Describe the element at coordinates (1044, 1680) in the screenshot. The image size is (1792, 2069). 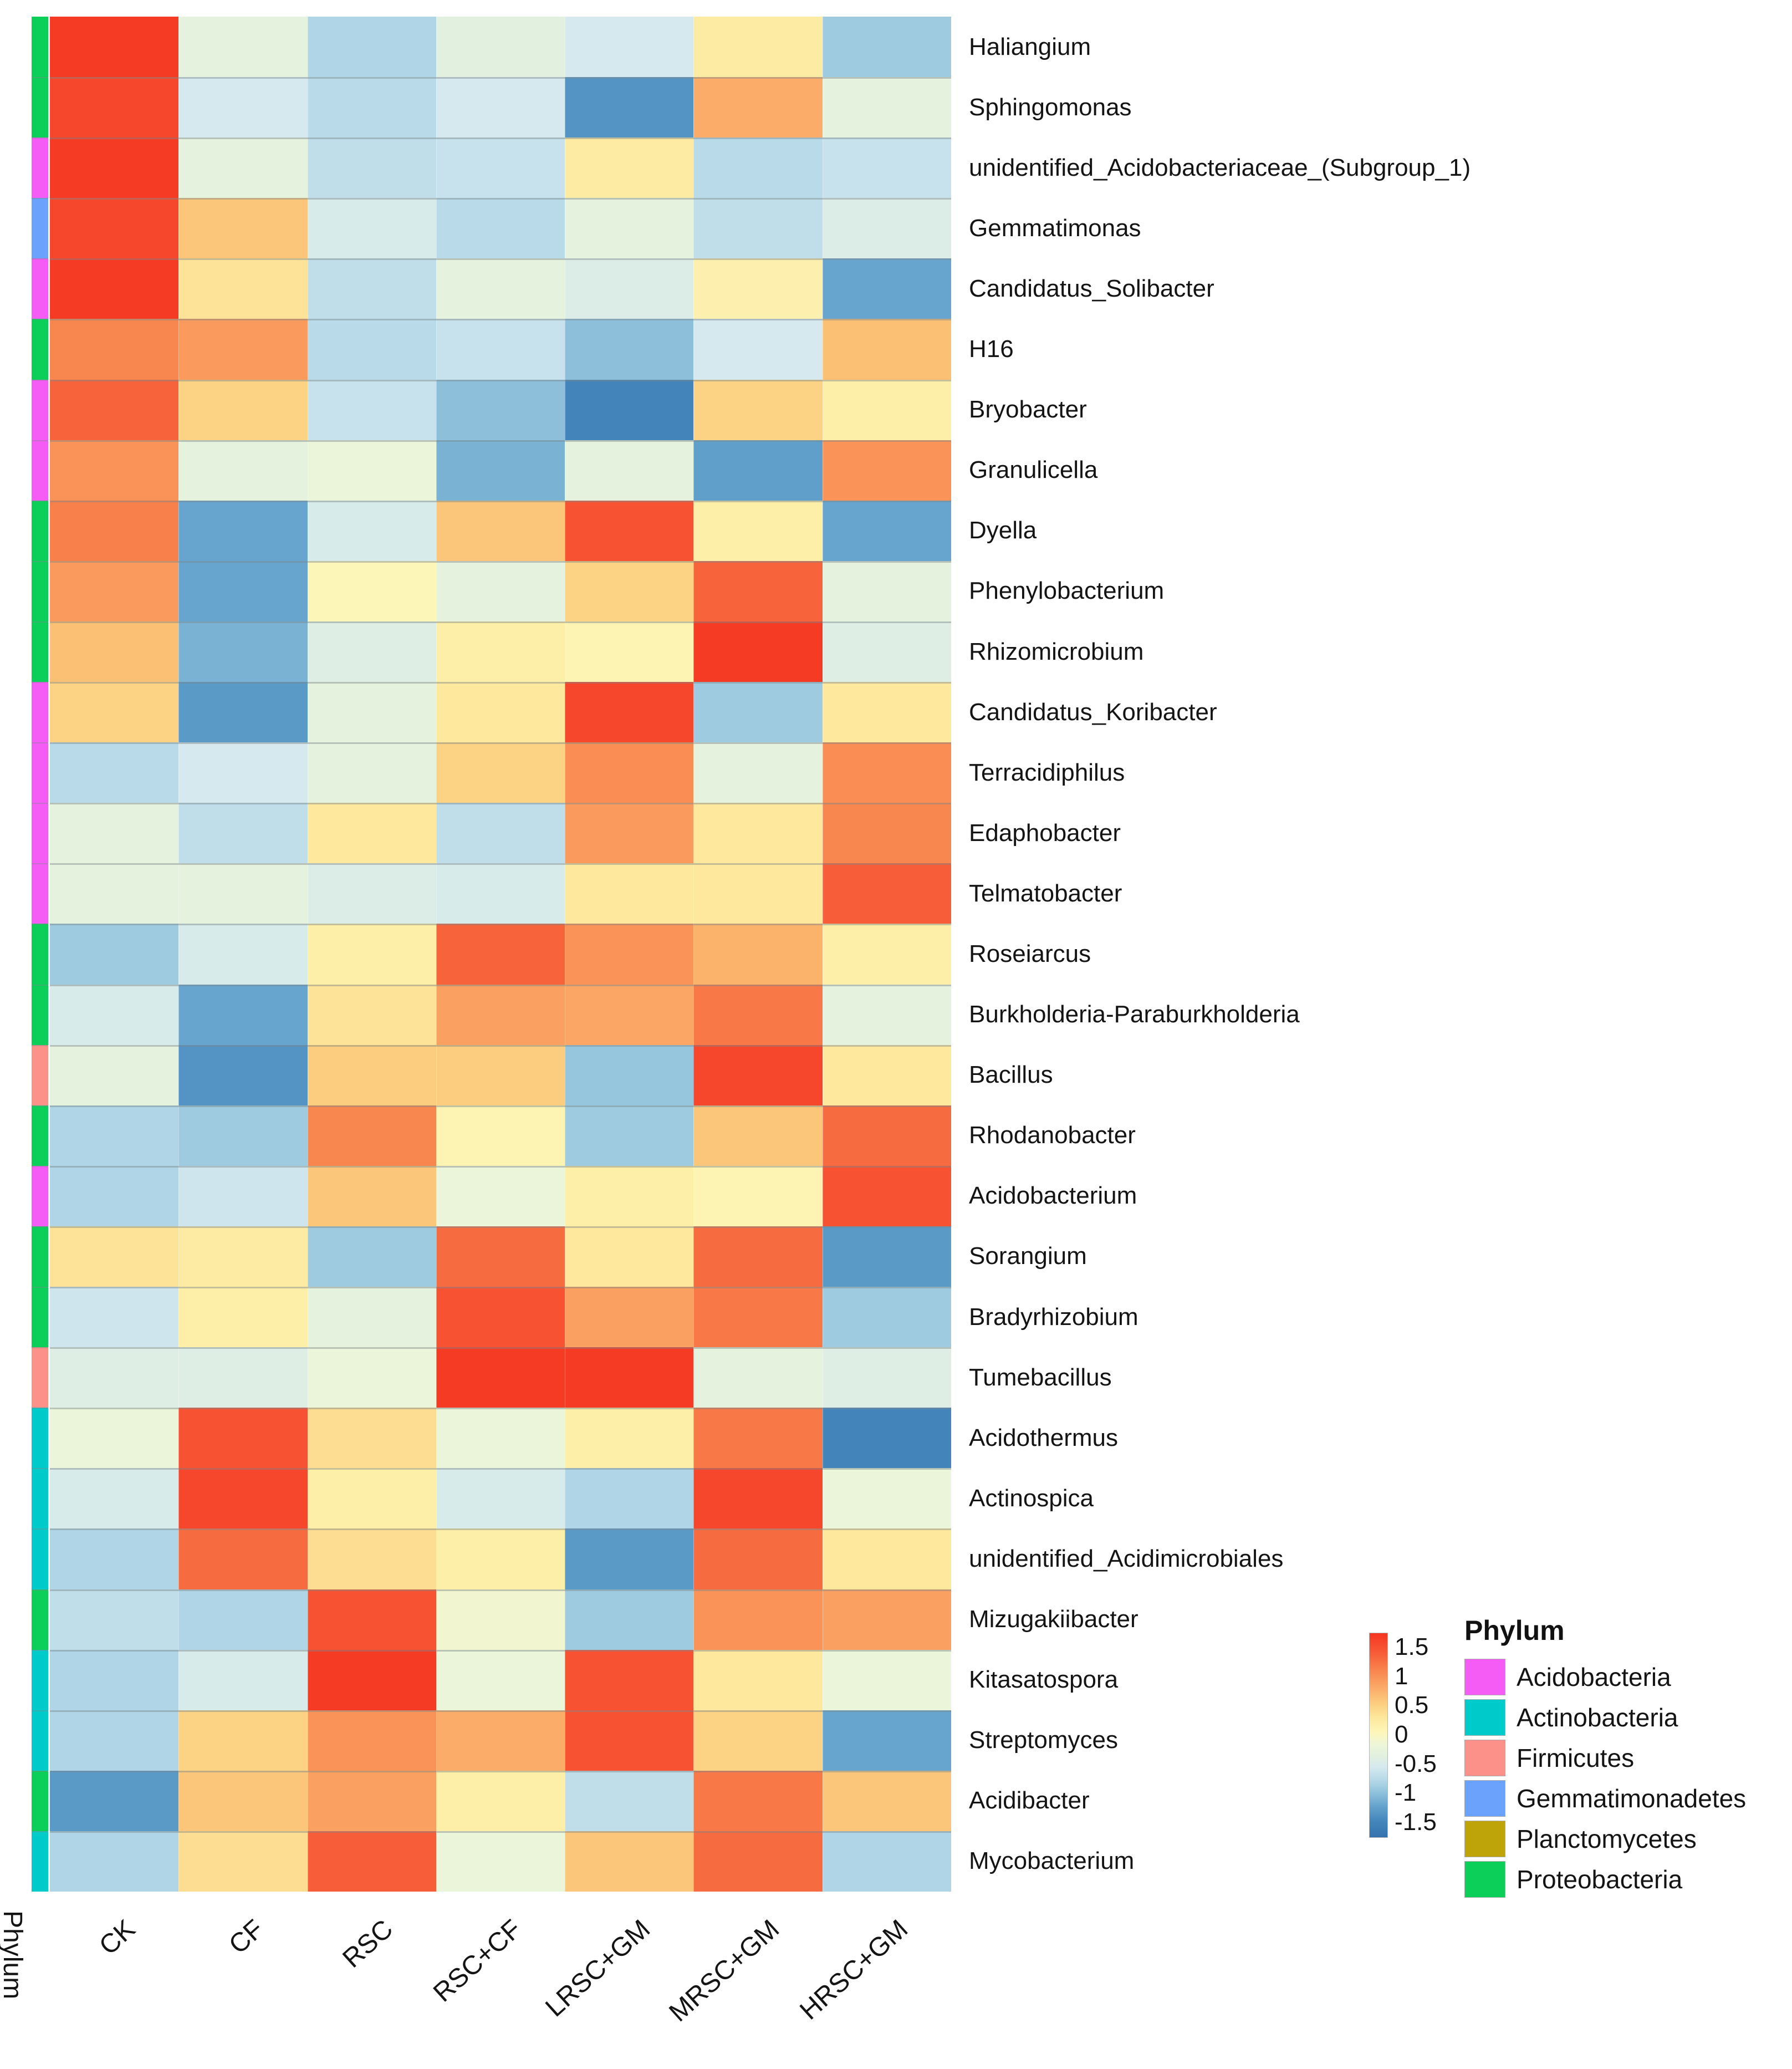
I see `row-label: Kitasatospora` at that location.